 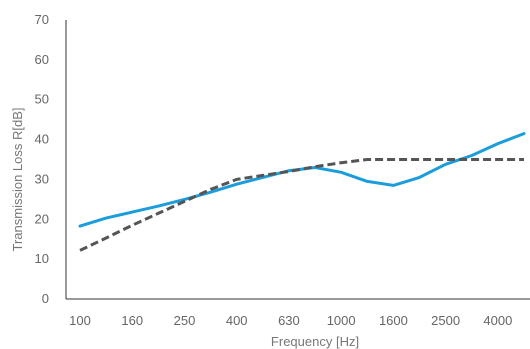 What do you see at coordinates (42, 258) in the screenshot?
I see `y-tick-label: 10` at bounding box center [42, 258].